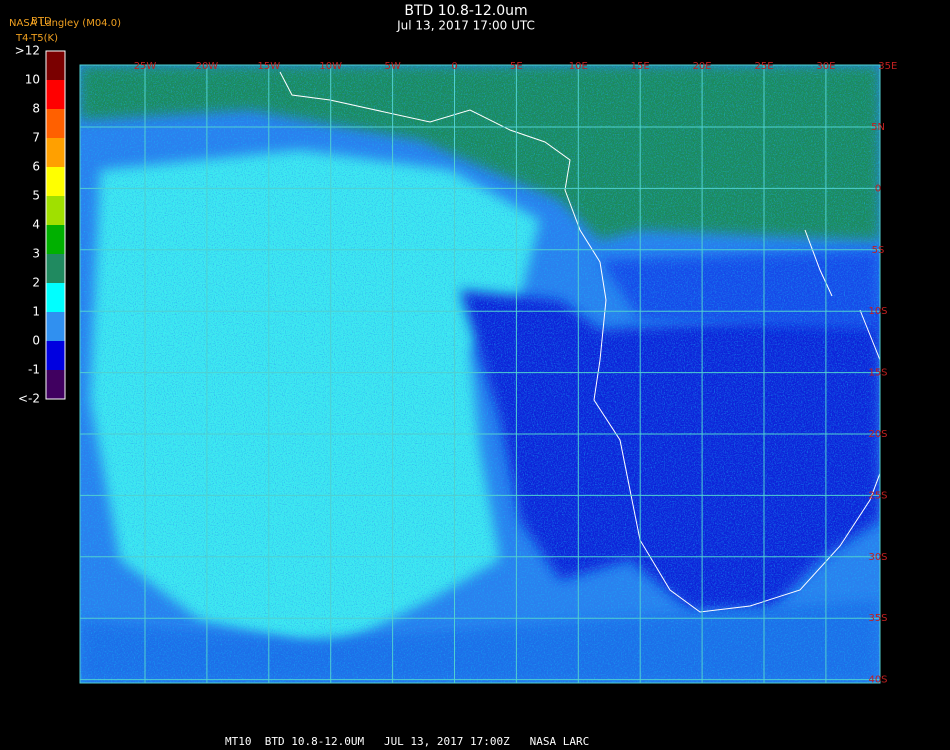 Image resolution: width=950 pixels, height=750 pixels. Describe the element at coordinates (36, 254) in the screenshot. I see `colorbar-label: 3` at that location.